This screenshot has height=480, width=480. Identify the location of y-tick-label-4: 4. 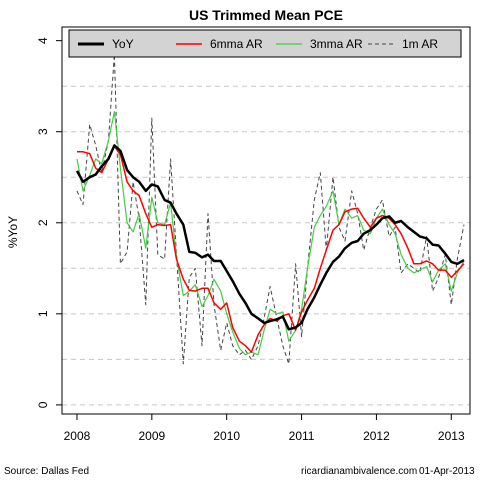
(43, 40).